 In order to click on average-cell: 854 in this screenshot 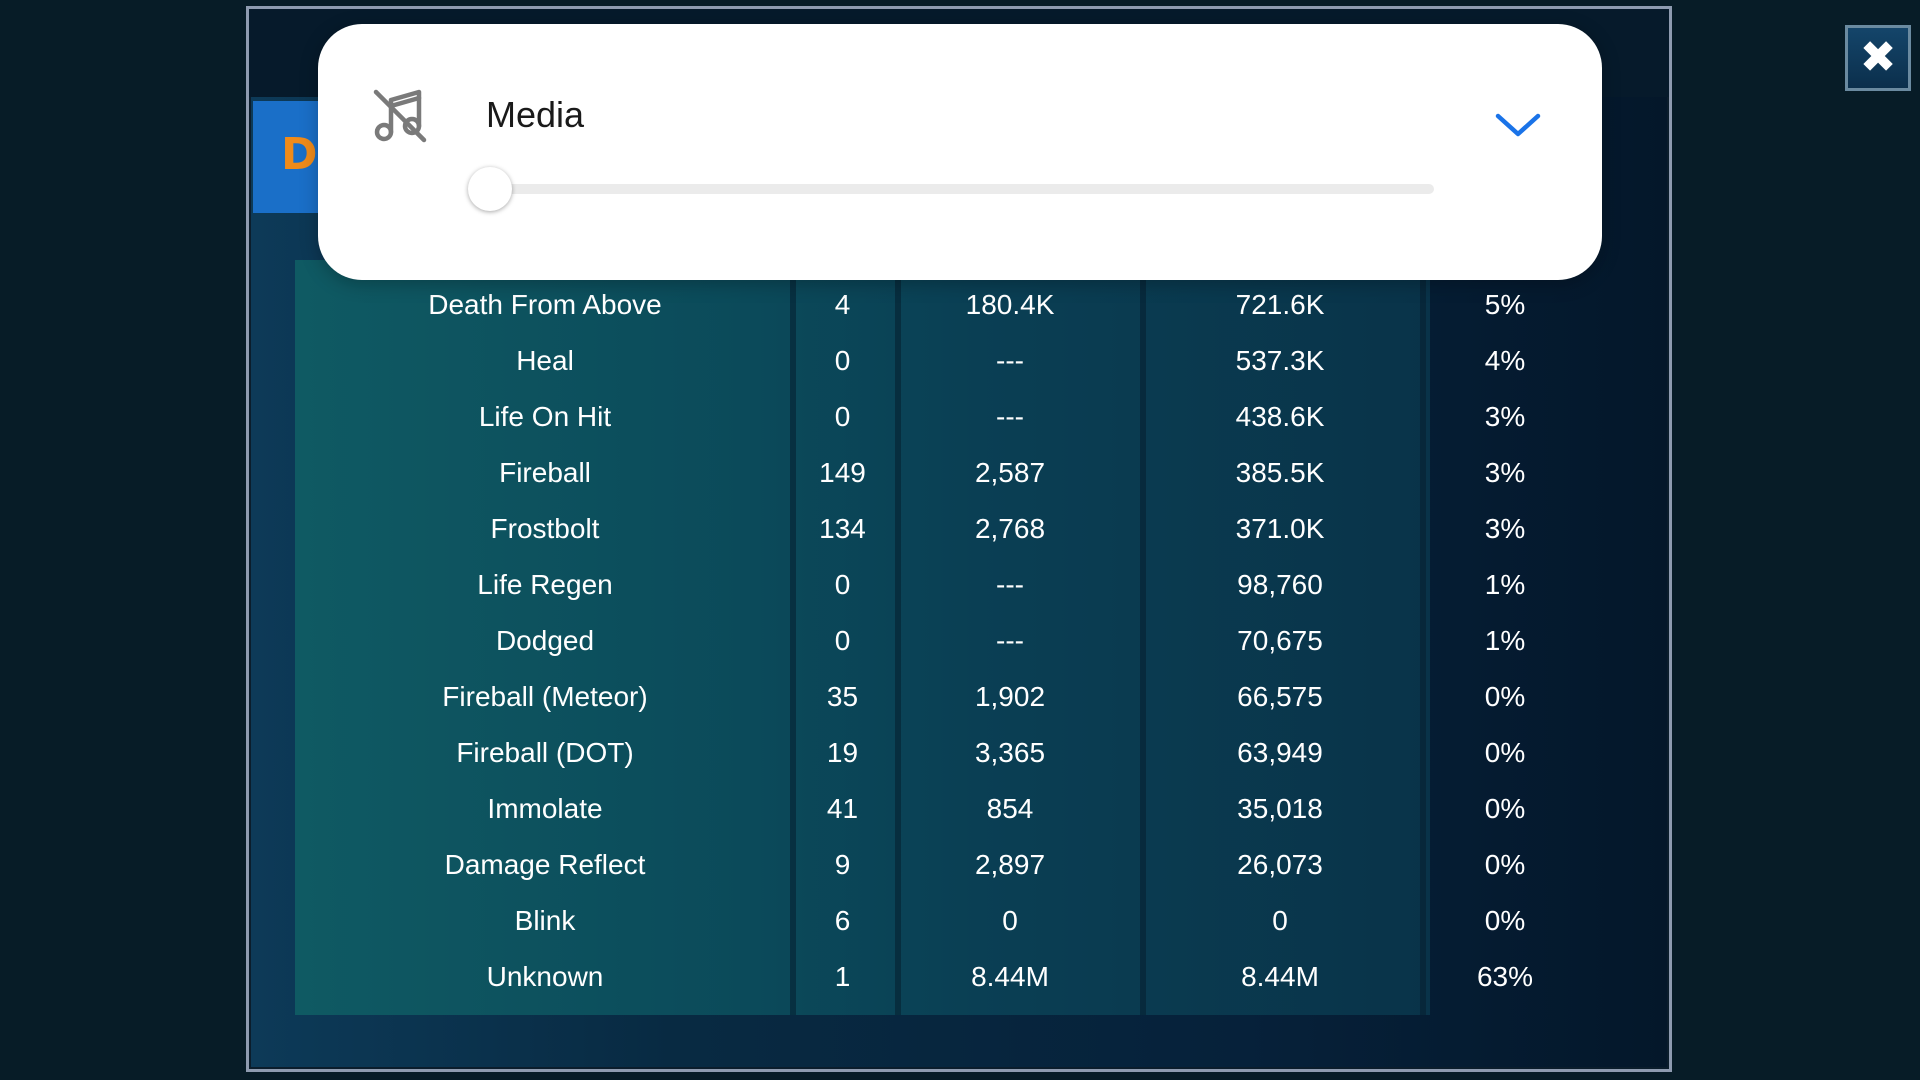, I will do `click(1010, 808)`.